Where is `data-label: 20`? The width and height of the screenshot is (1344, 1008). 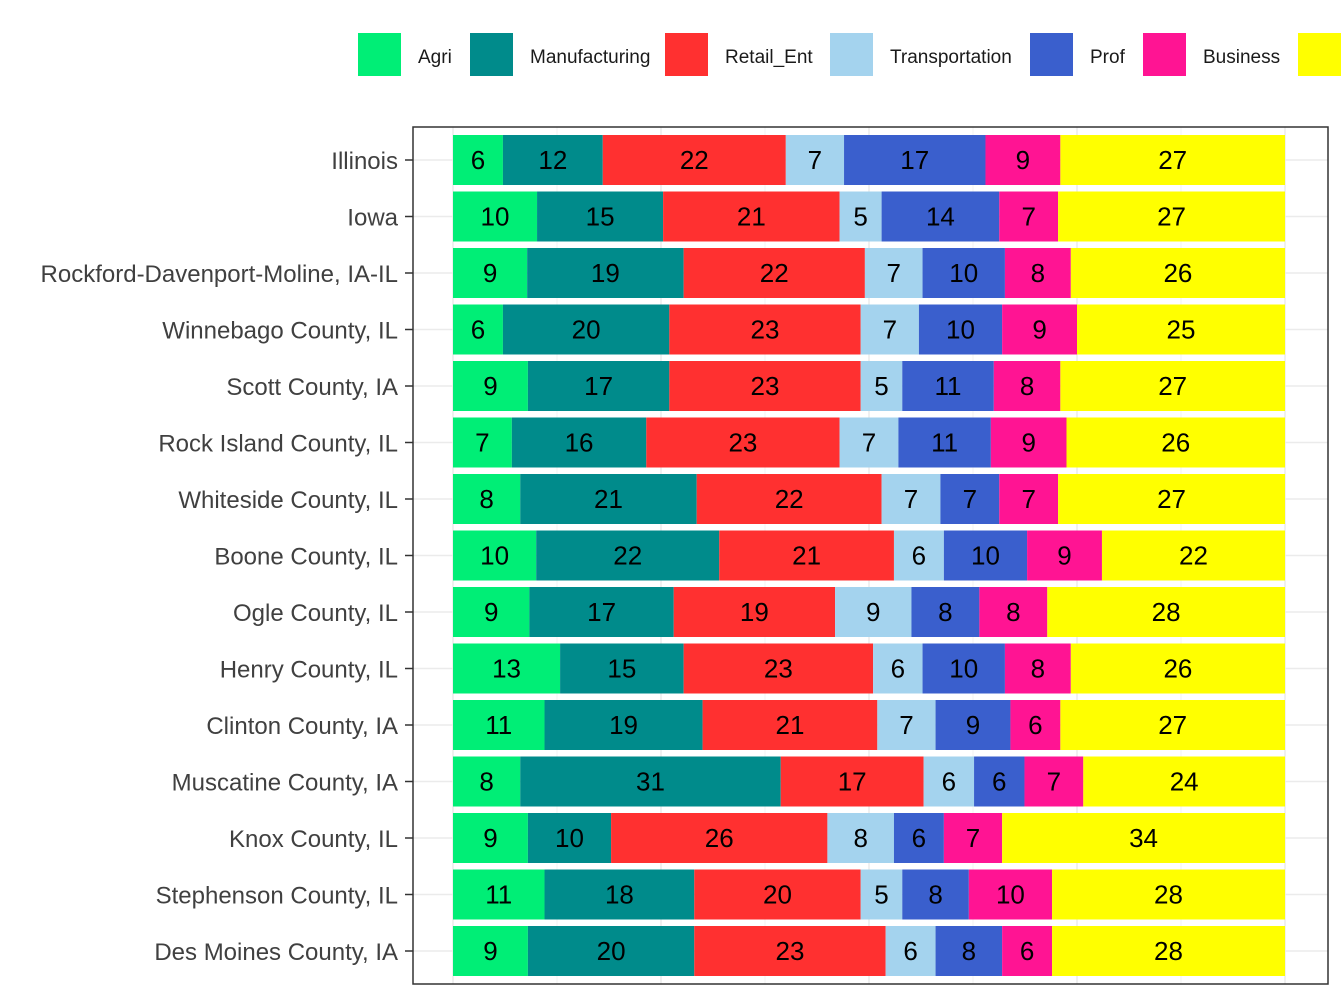 data-label: 20 is located at coordinates (777, 895).